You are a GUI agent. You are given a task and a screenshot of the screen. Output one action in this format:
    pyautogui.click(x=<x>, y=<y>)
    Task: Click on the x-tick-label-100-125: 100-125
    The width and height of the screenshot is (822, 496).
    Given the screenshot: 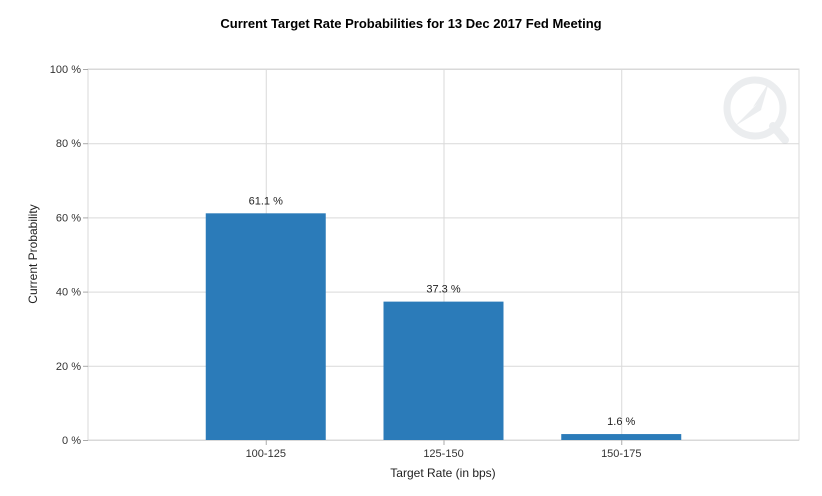 What is the action you would take?
    pyautogui.click(x=266, y=454)
    